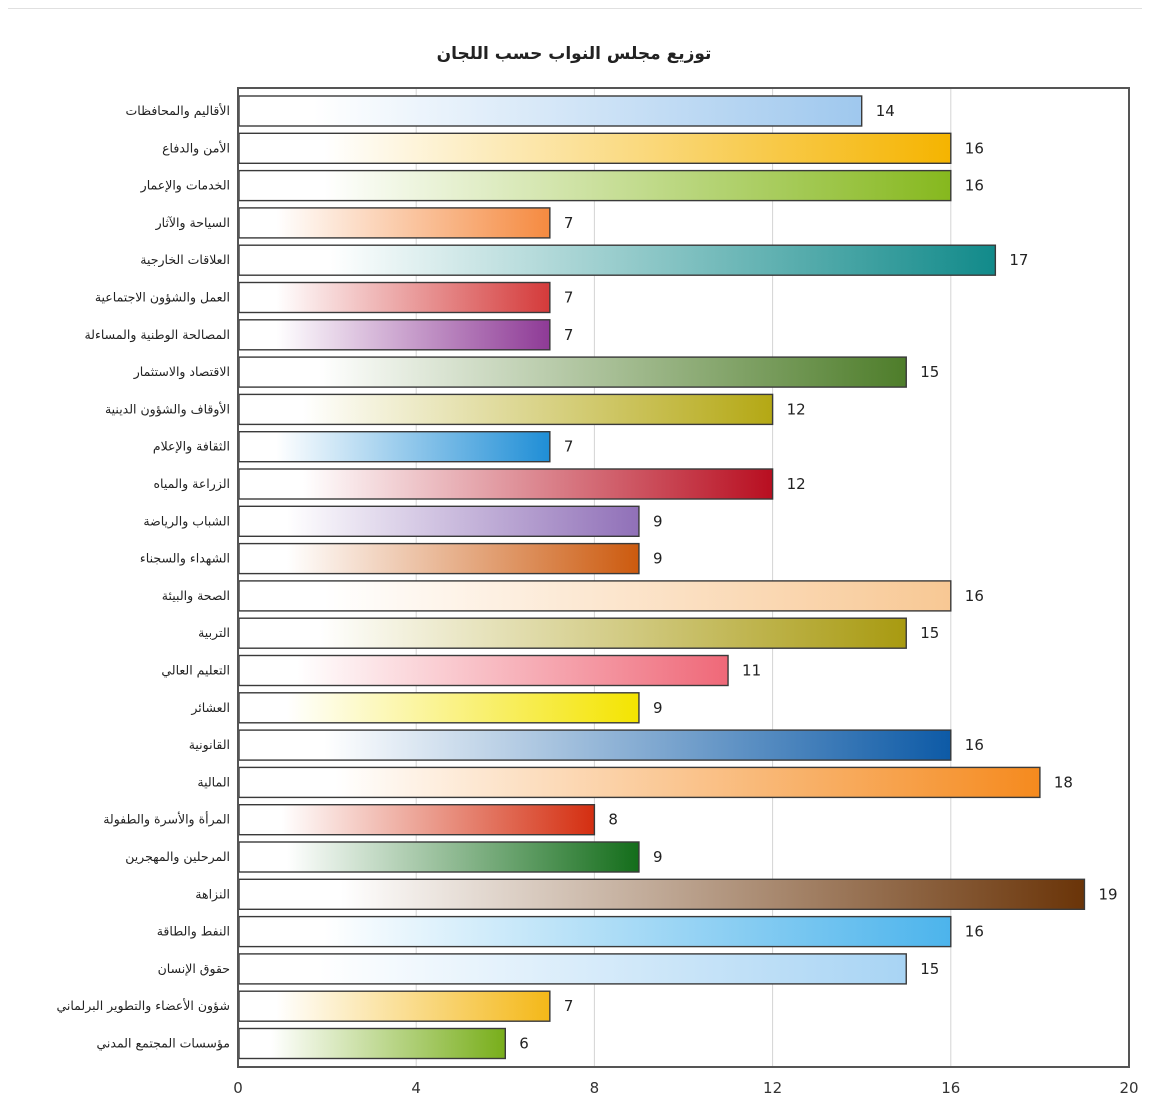  I want to click on value-label-11: 9, so click(658, 521).